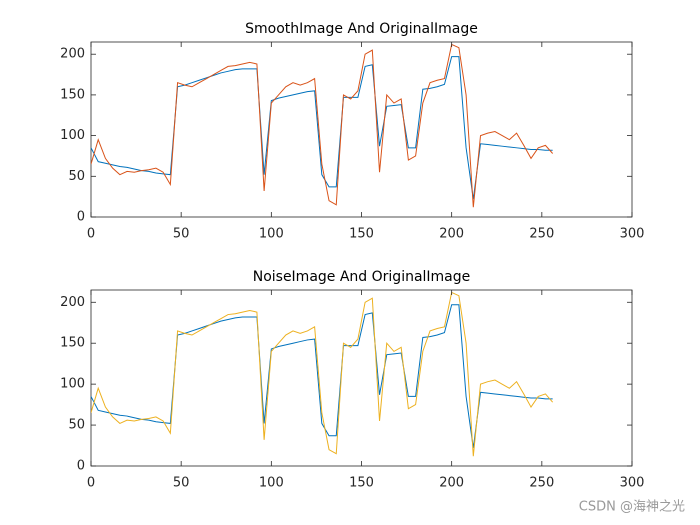 Image resolution: width=700 pixels, height=525 pixels. Describe the element at coordinates (362, 277) in the screenshot. I see `chart-title: NoiseImage And OriginalImage` at that location.